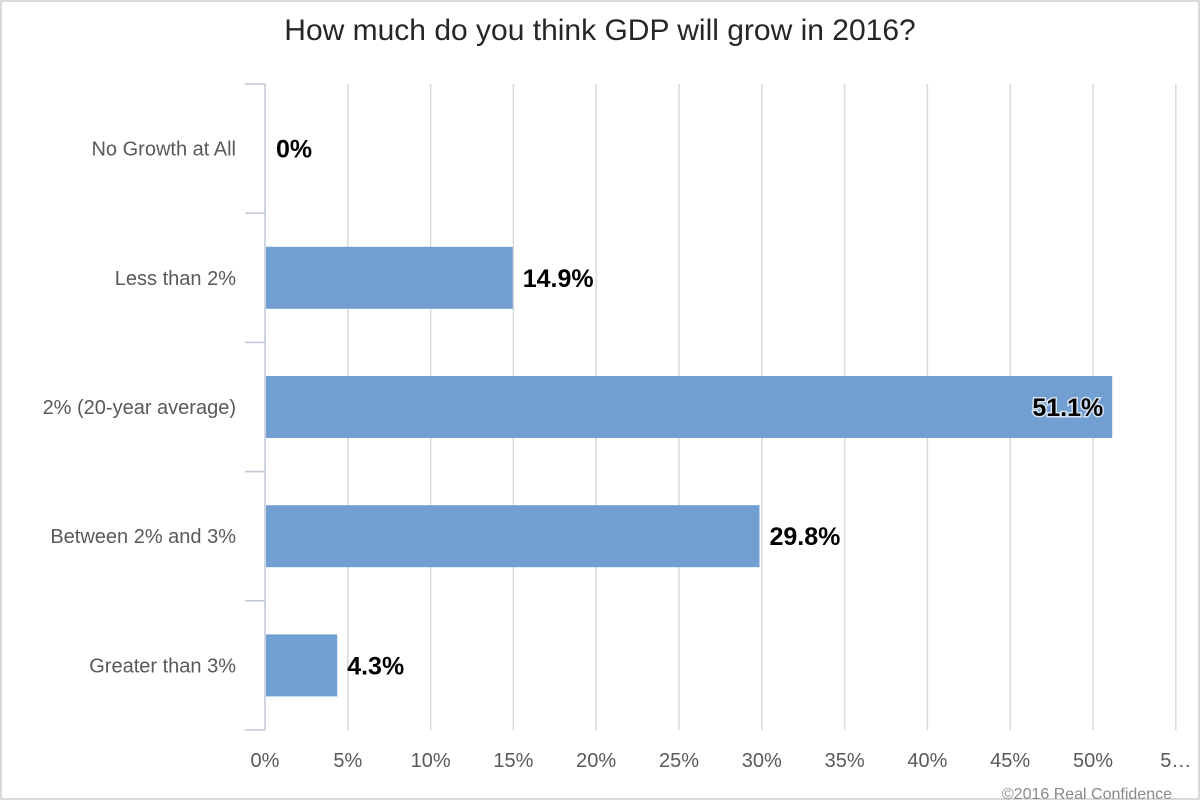 The image size is (1200, 804). Describe the element at coordinates (1010, 761) in the screenshot. I see `x-tick-label: 45%` at that location.